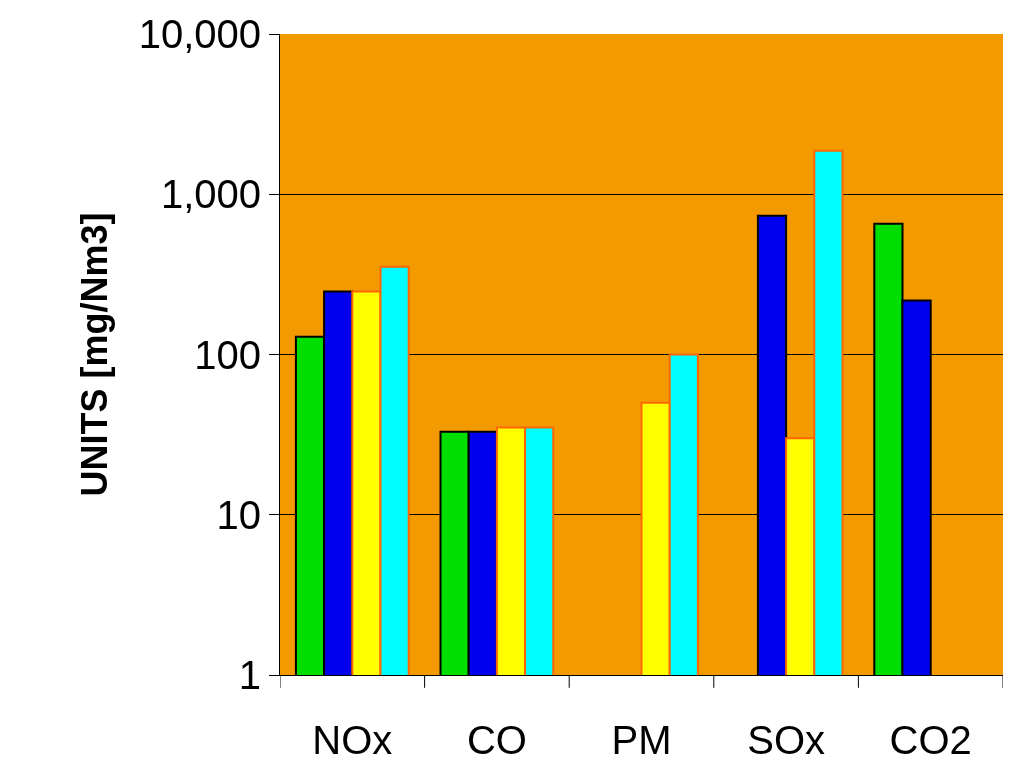 The width and height of the screenshot is (1013, 767). Describe the element at coordinates (249, 675) in the screenshot. I see `y-tick-label: 1` at that location.